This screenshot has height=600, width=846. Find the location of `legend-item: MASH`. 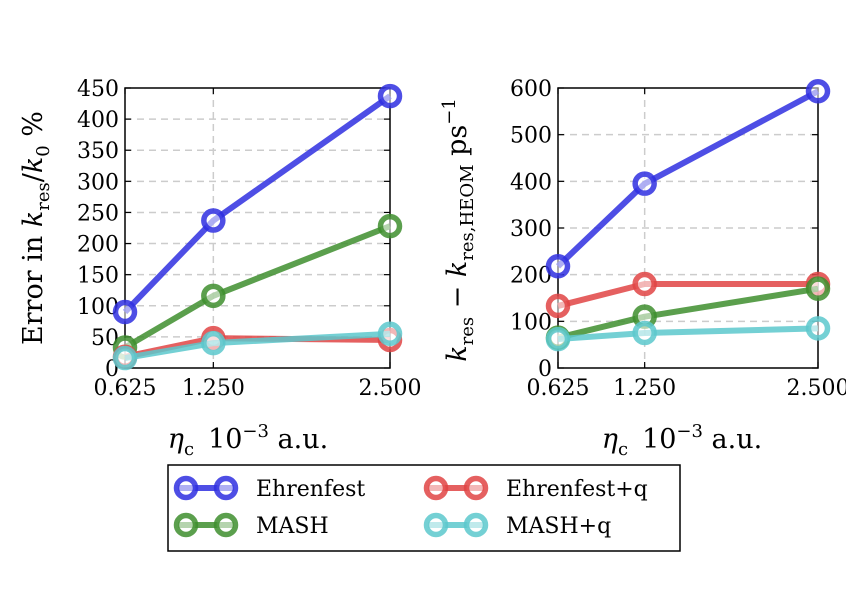

legend-item: MASH is located at coordinates (251, 525).